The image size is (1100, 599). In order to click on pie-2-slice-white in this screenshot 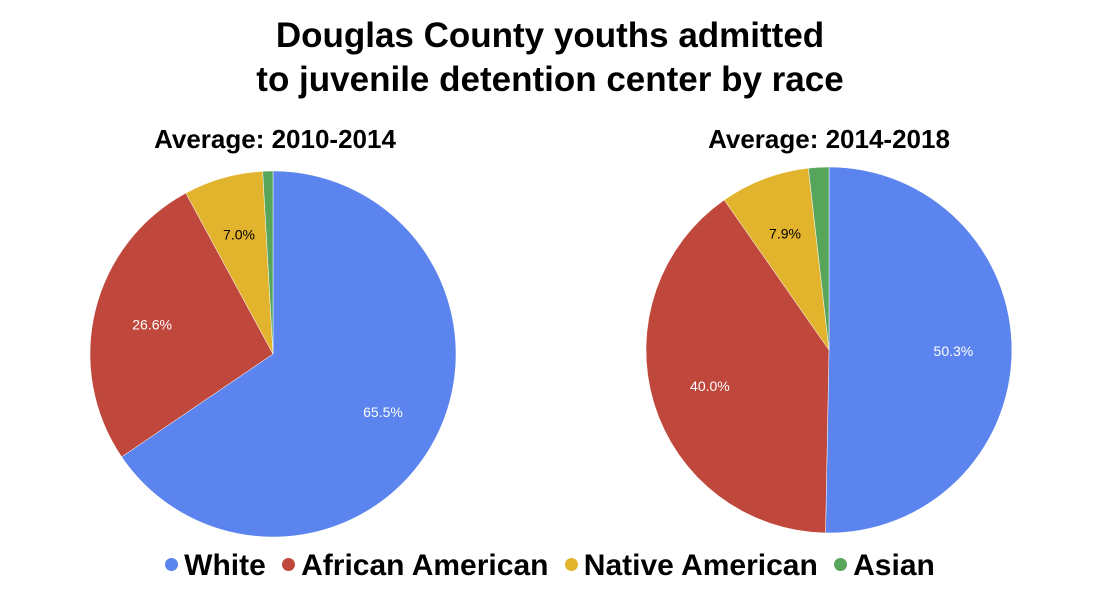, I will do `click(919, 350)`.